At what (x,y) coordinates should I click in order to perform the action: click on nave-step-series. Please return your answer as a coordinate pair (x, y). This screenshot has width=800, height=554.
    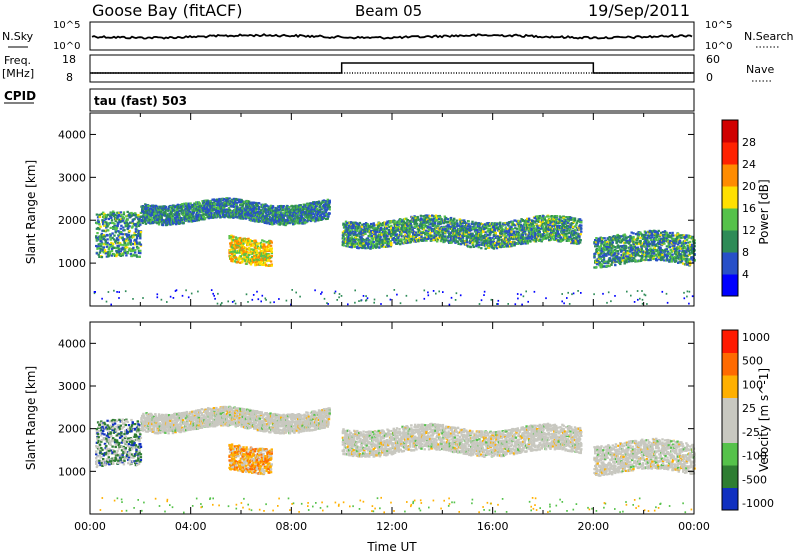
    Looking at the image, I should click on (392, 68).